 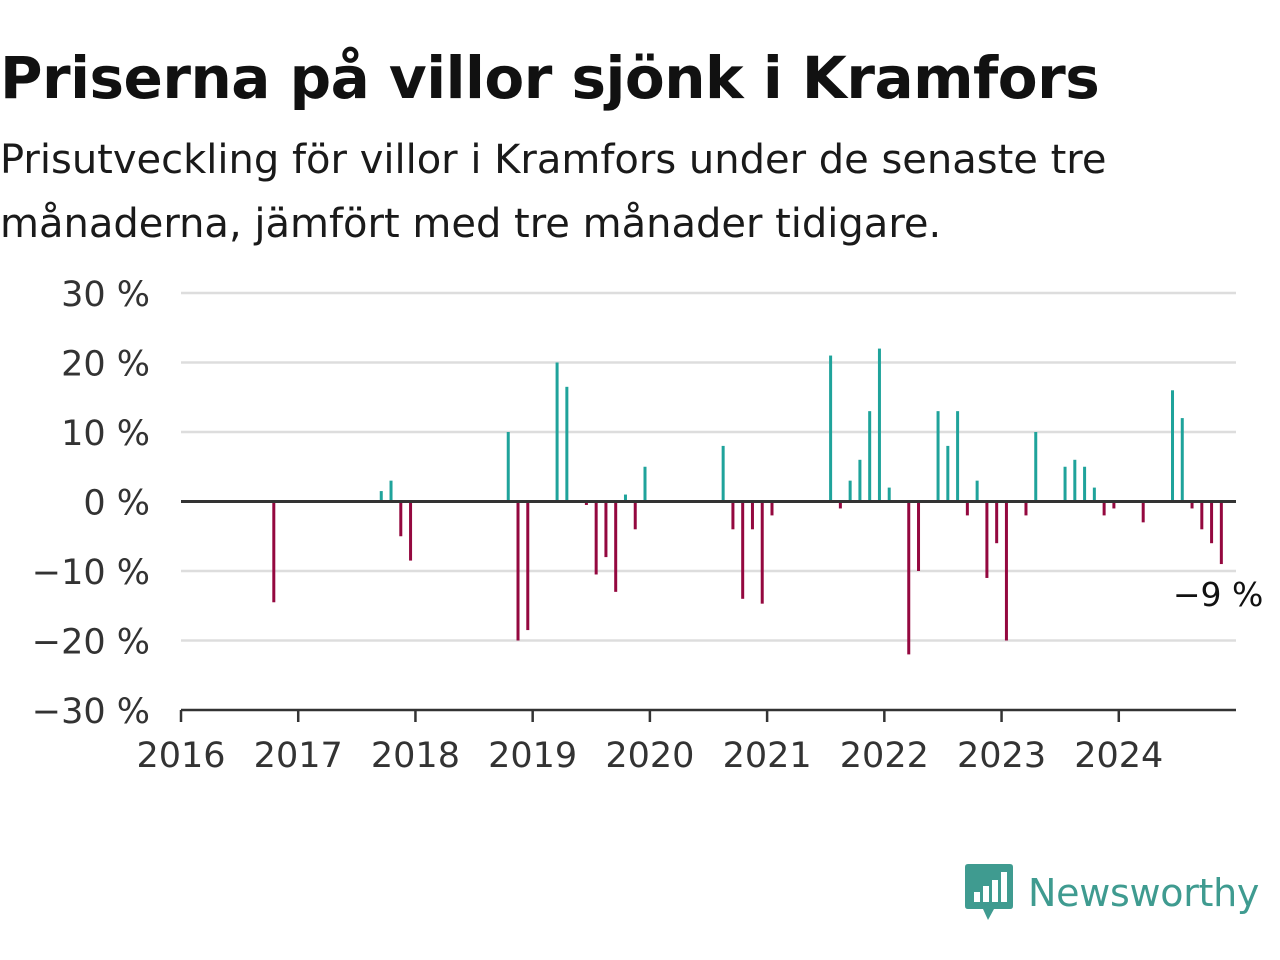 I want to click on x-tick-label: 2017, so click(x=298, y=756).